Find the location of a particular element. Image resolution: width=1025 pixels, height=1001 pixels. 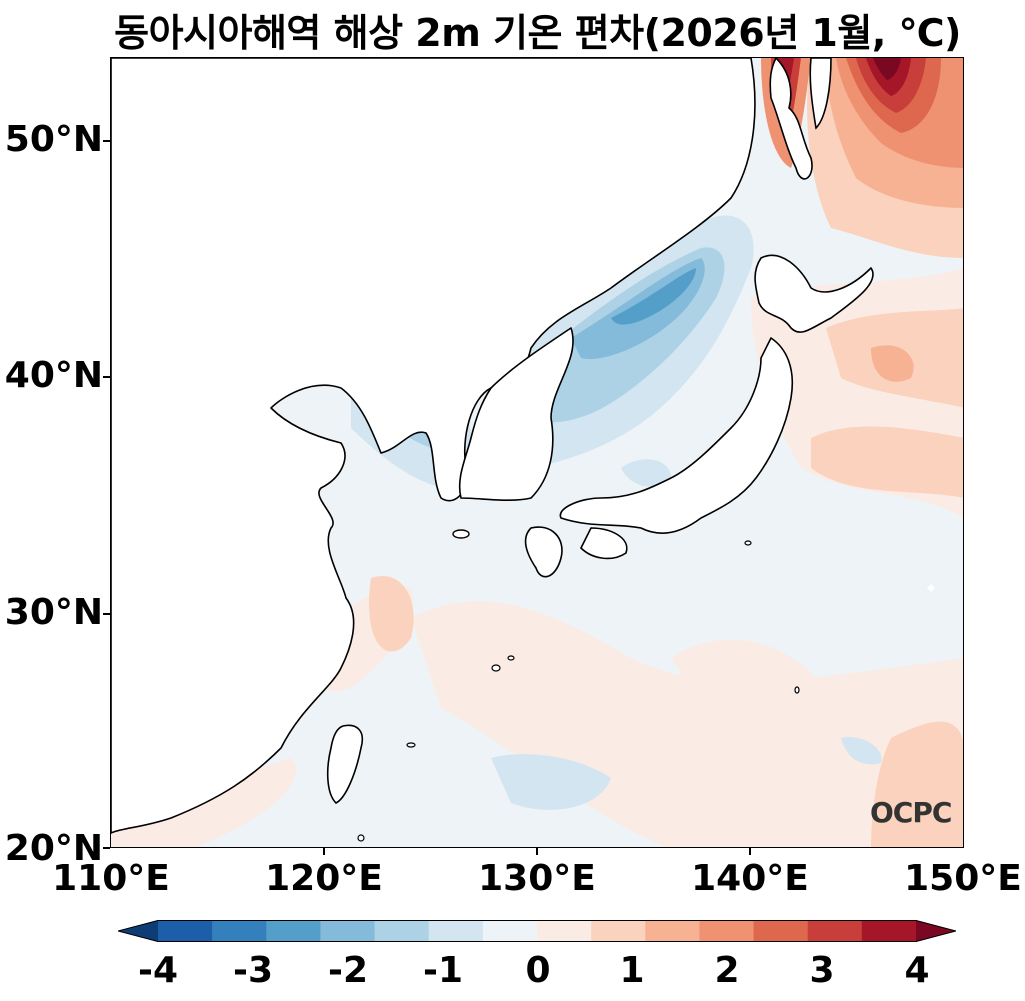

lat-label-20n: 20°N is located at coordinates (53, 848).